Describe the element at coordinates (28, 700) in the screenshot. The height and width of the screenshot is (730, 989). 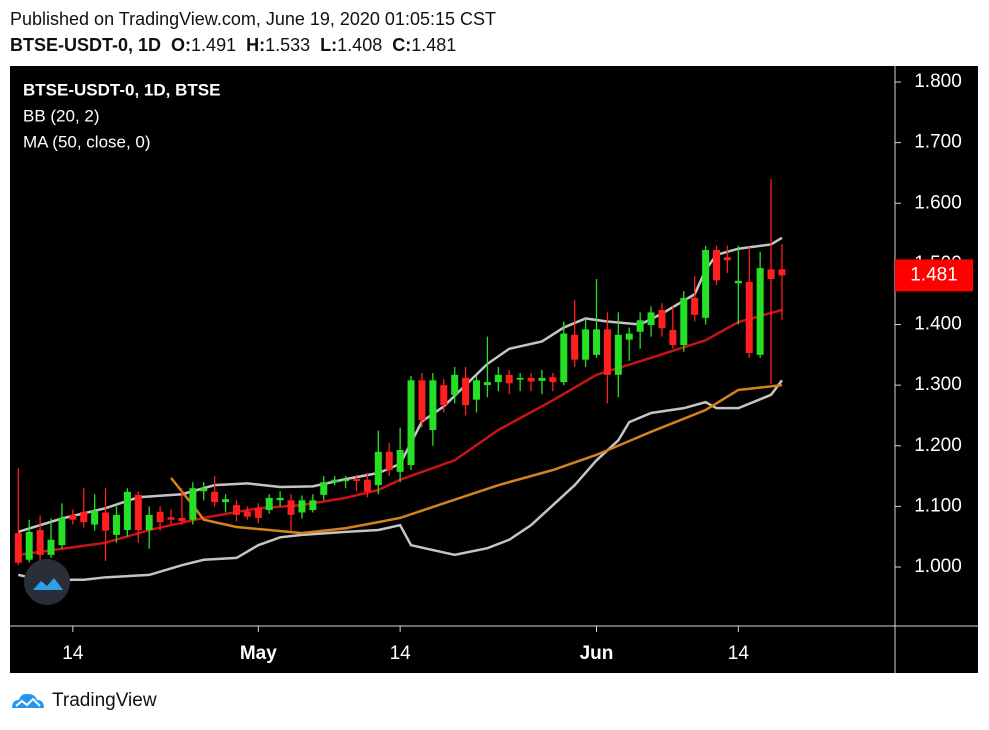
I see `footer-logo` at that location.